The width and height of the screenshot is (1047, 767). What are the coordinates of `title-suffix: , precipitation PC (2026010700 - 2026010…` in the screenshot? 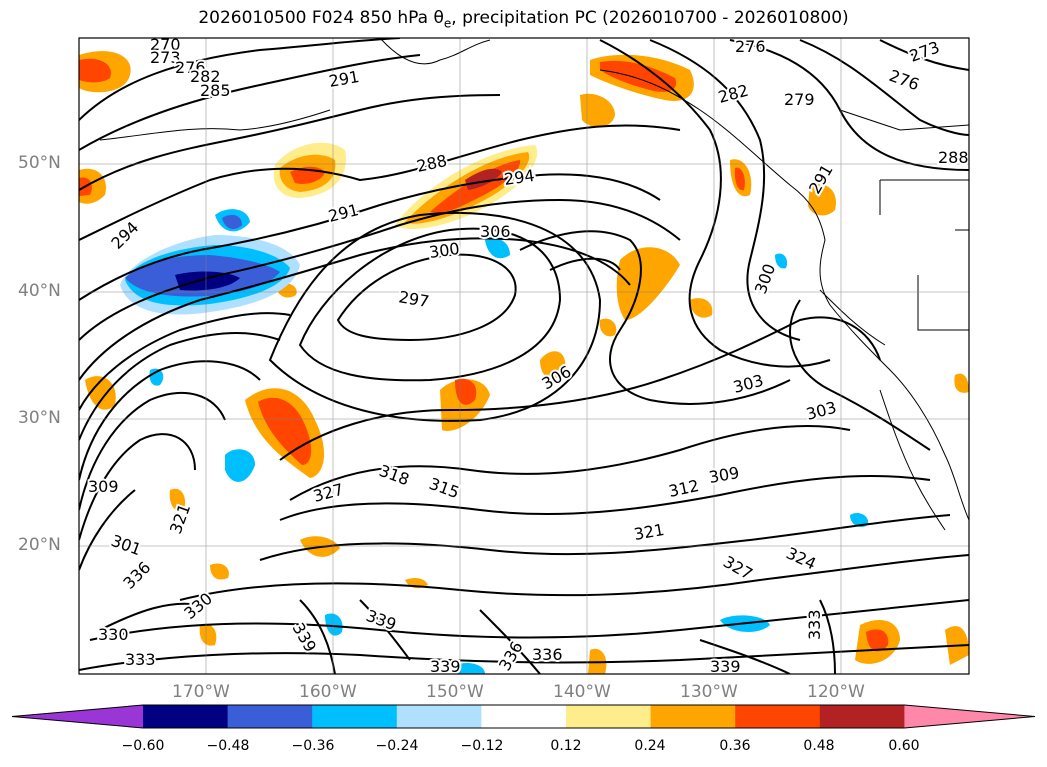 It's located at (650, 18).